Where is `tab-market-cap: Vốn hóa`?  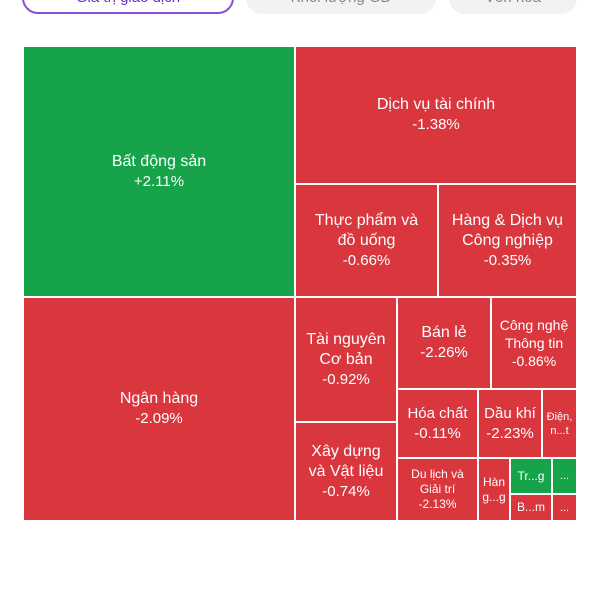
tab-market-cap: Vốn hóa is located at coordinates (513, 7).